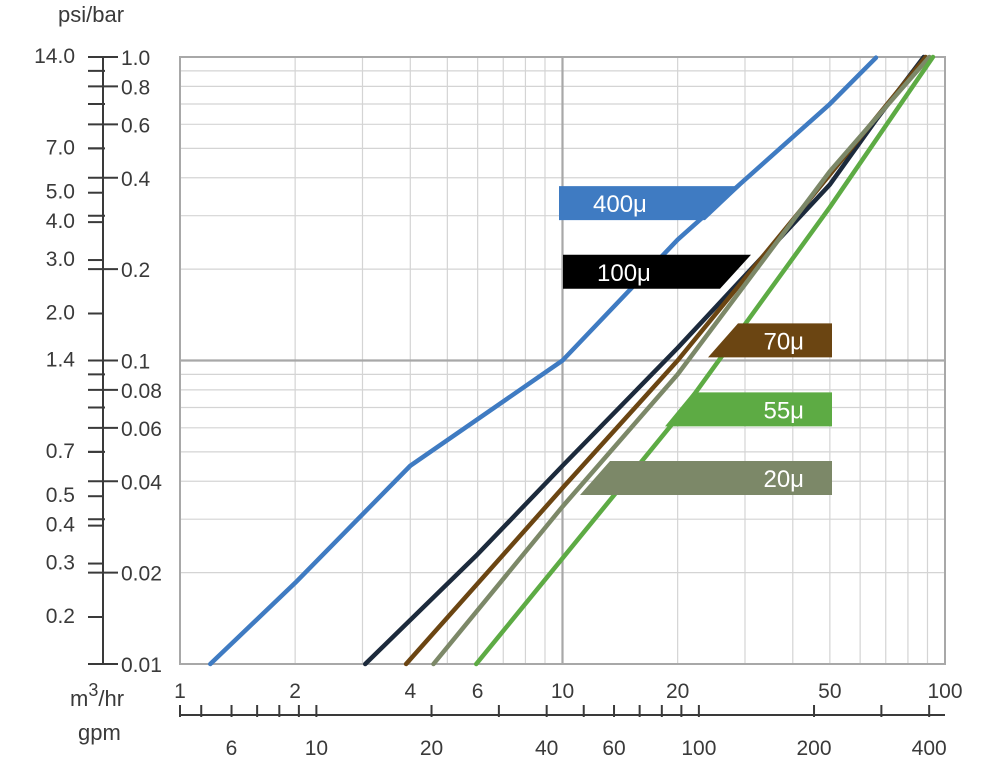 Image resolution: width=1000 pixels, height=769 pixels. What do you see at coordinates (141, 665) in the screenshot?
I see `y-tick-label: 0.01` at bounding box center [141, 665].